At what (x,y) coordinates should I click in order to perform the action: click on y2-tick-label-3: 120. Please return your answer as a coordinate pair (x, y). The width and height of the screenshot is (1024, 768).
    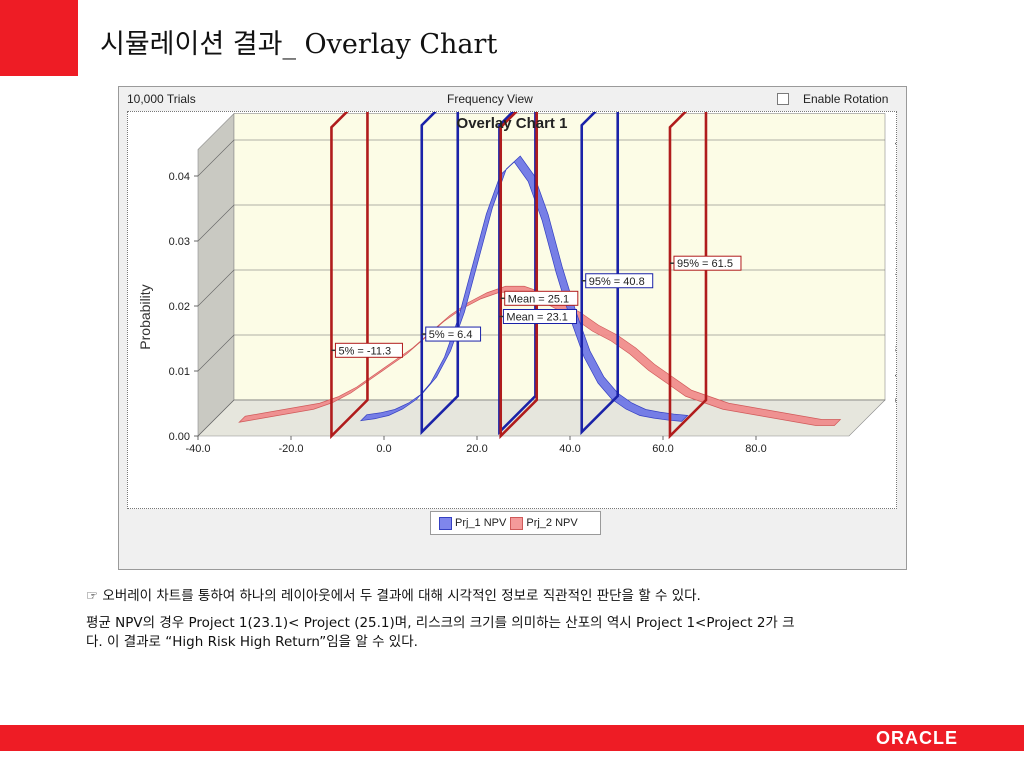
    Looking at the image, I should click on (895, 324).